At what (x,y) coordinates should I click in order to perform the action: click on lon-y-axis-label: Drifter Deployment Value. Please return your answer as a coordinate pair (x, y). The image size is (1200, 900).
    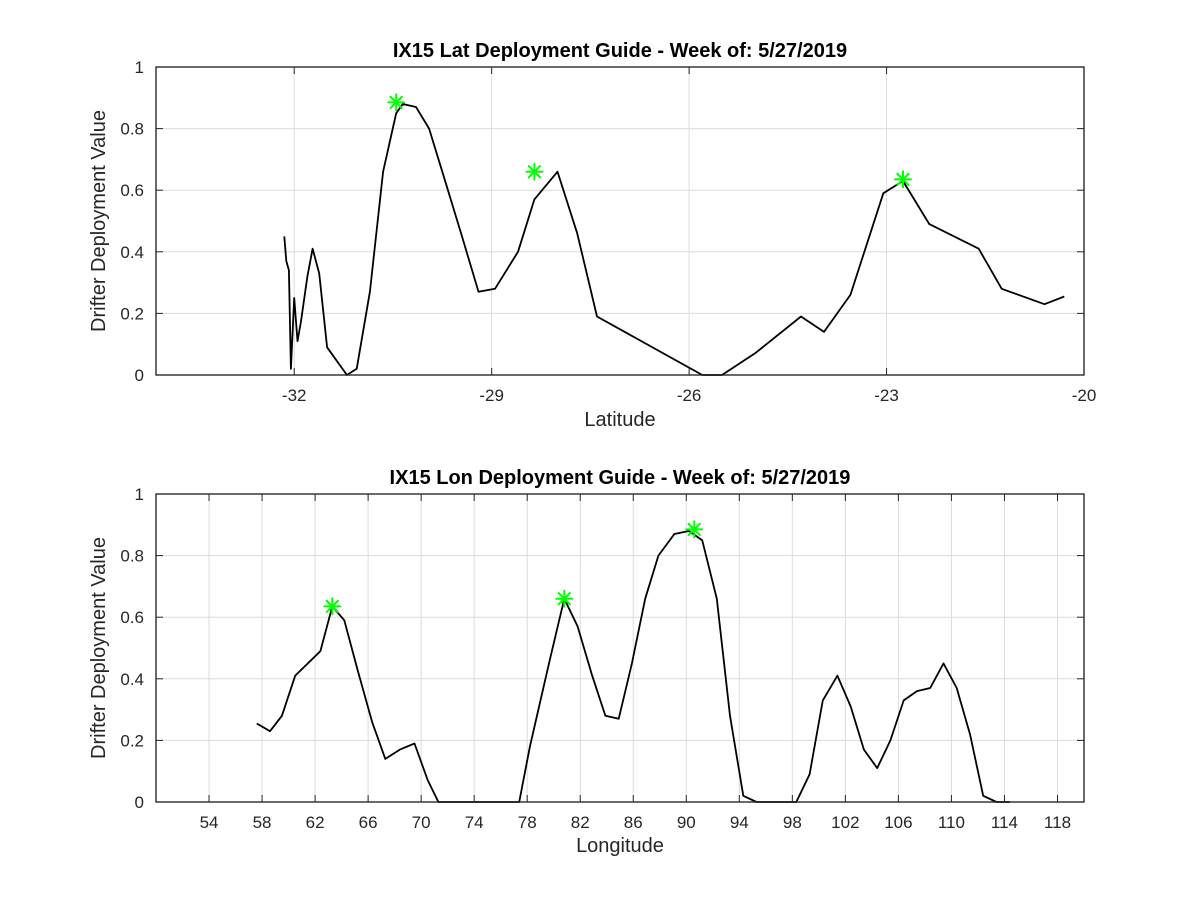
    Looking at the image, I should click on (99, 648).